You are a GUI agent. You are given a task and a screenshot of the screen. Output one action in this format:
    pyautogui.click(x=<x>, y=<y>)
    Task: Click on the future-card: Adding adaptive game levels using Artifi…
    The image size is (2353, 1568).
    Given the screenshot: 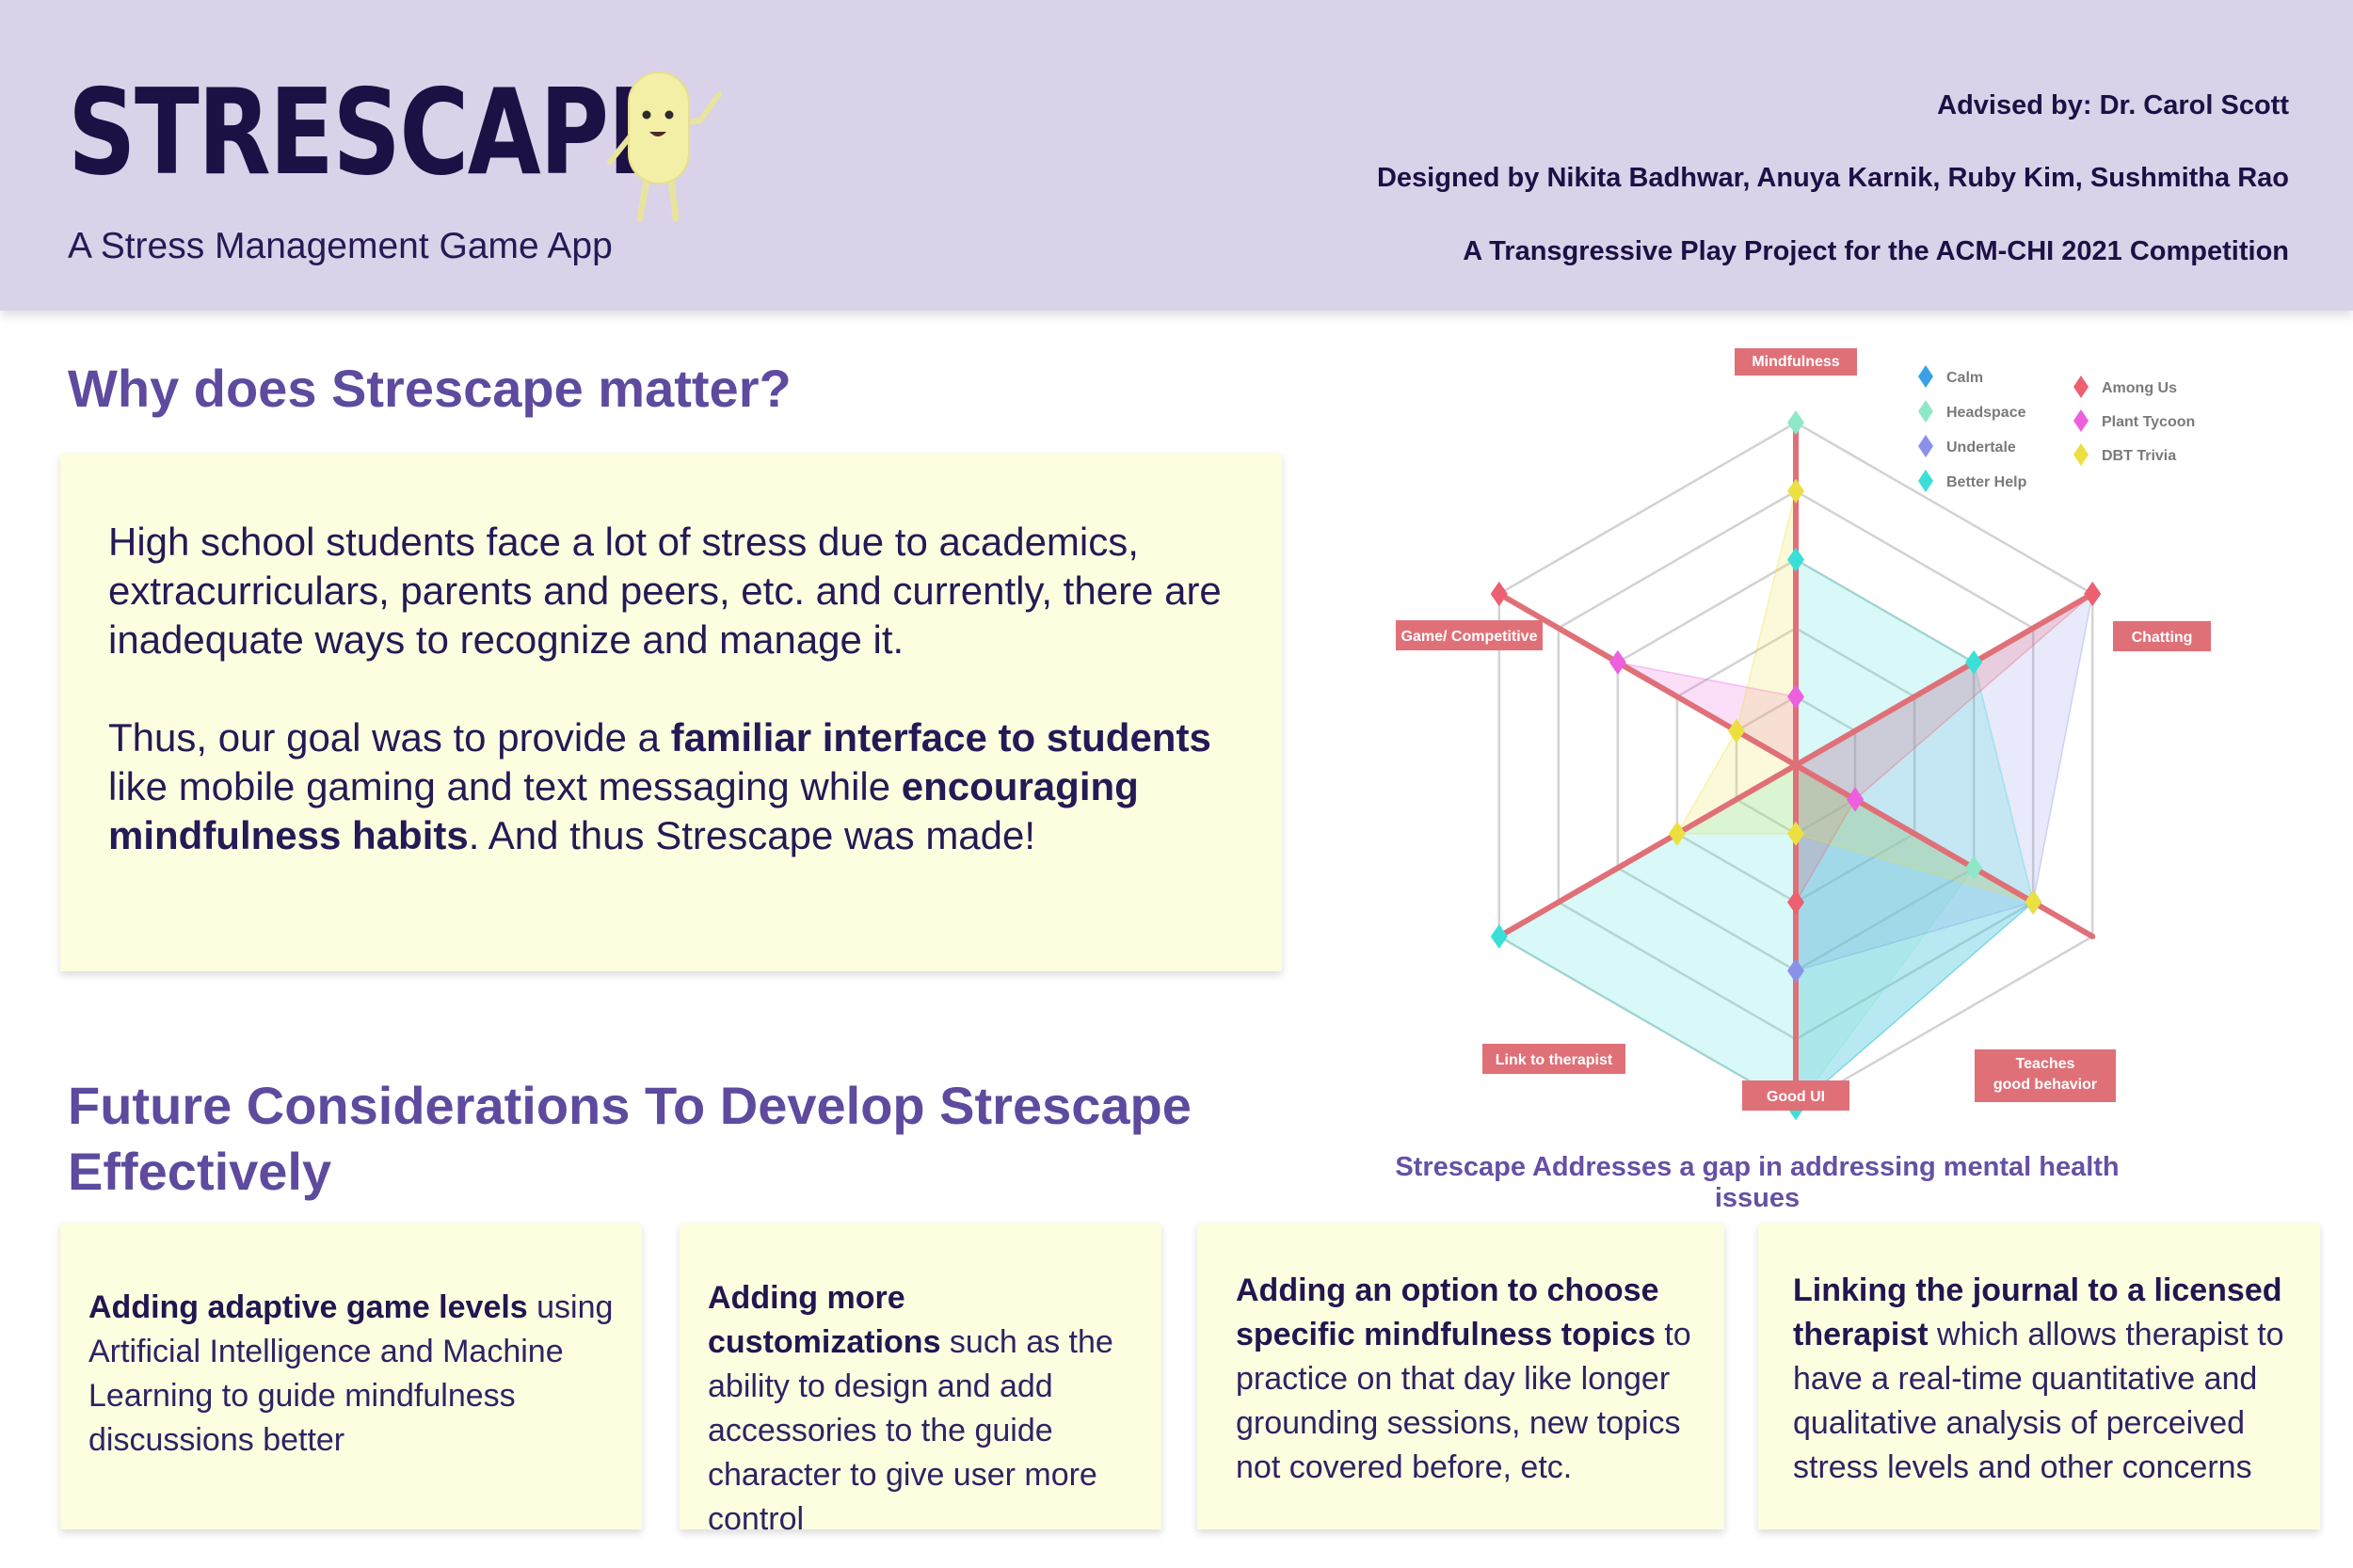 What is the action you would take?
    pyautogui.click(x=351, y=1376)
    